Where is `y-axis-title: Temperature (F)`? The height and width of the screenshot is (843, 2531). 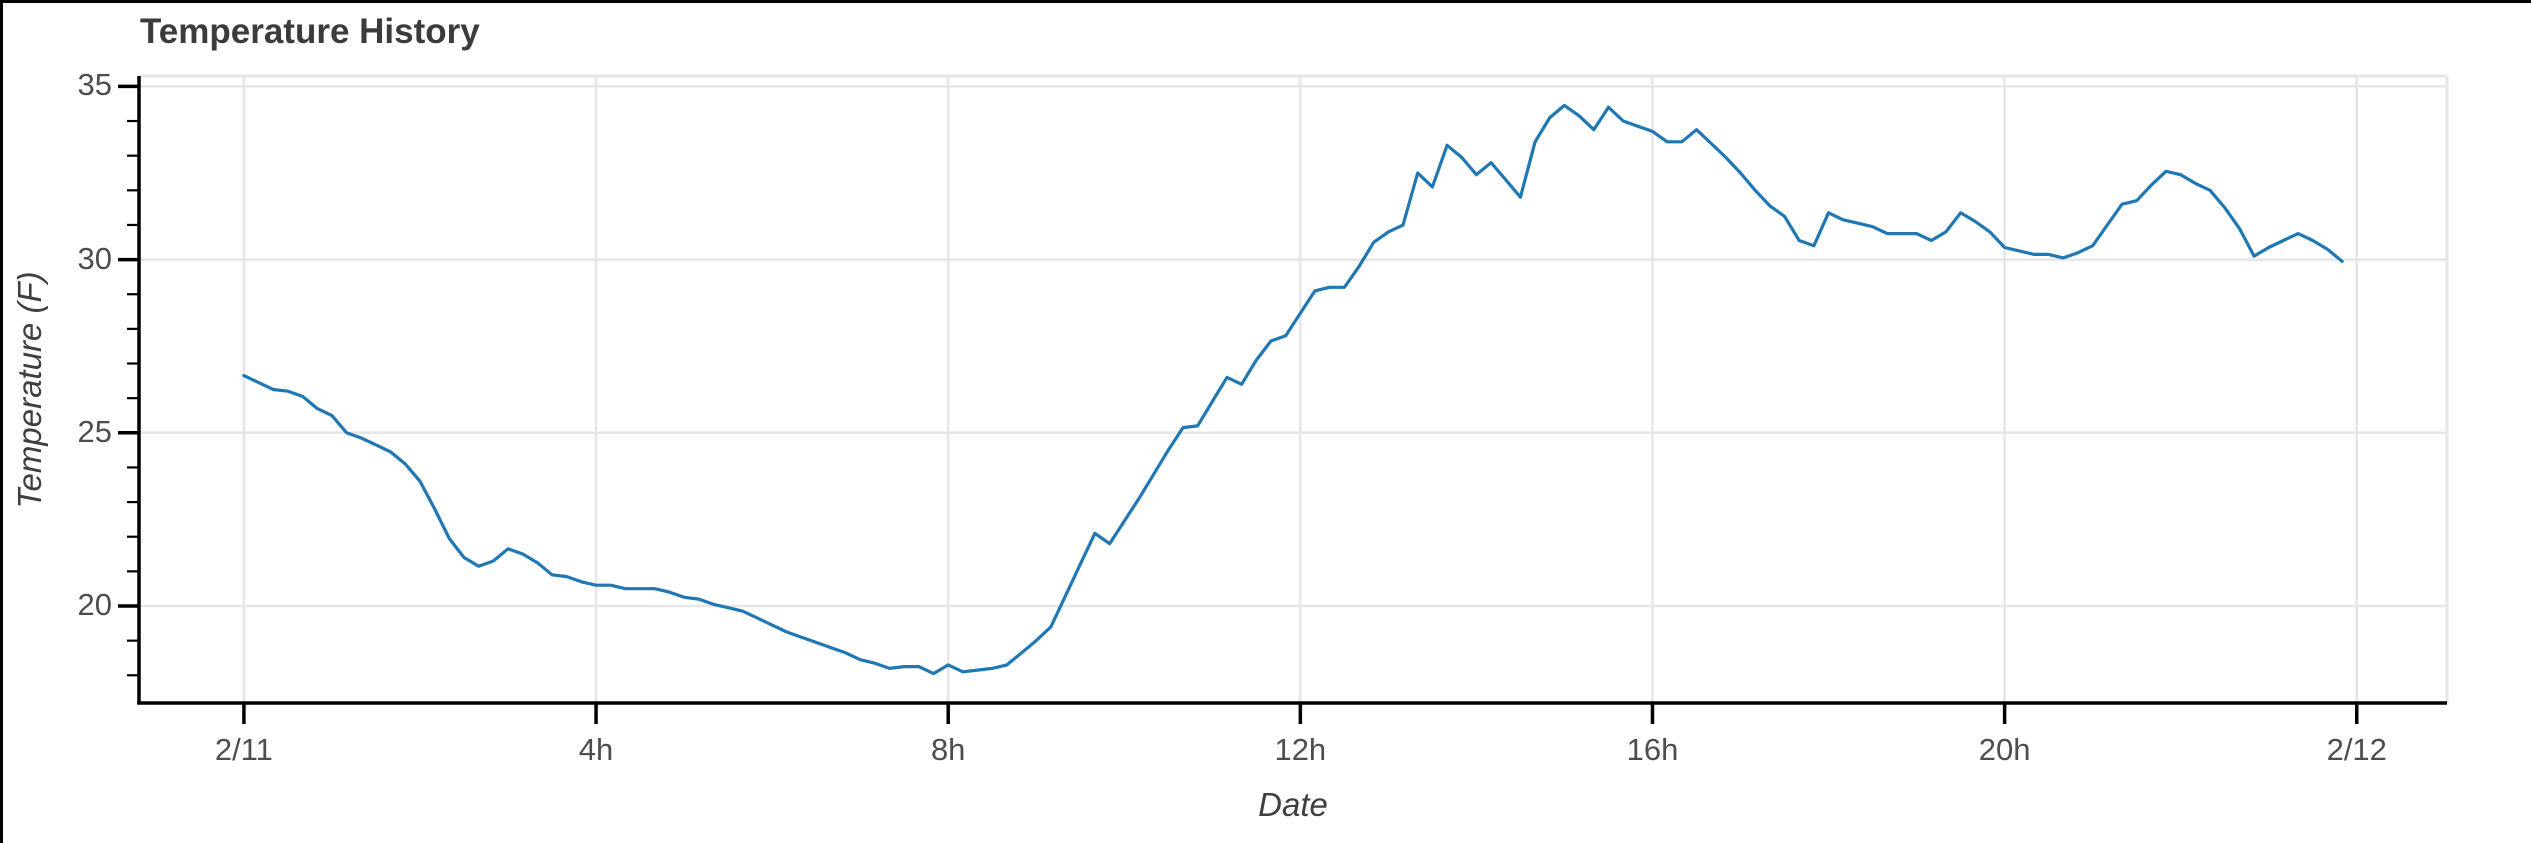
y-axis-title: Temperature (F) is located at coordinates (29, 390).